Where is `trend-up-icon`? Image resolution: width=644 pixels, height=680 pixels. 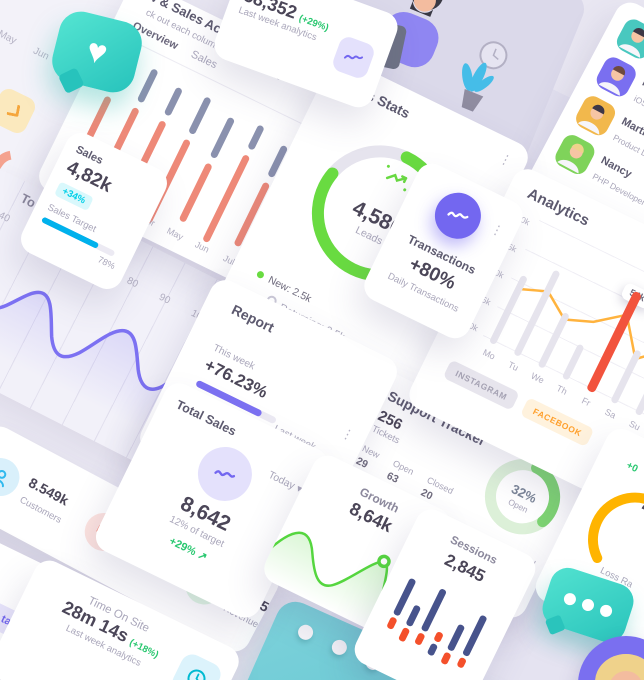 trend-up-icon is located at coordinates (396, 178).